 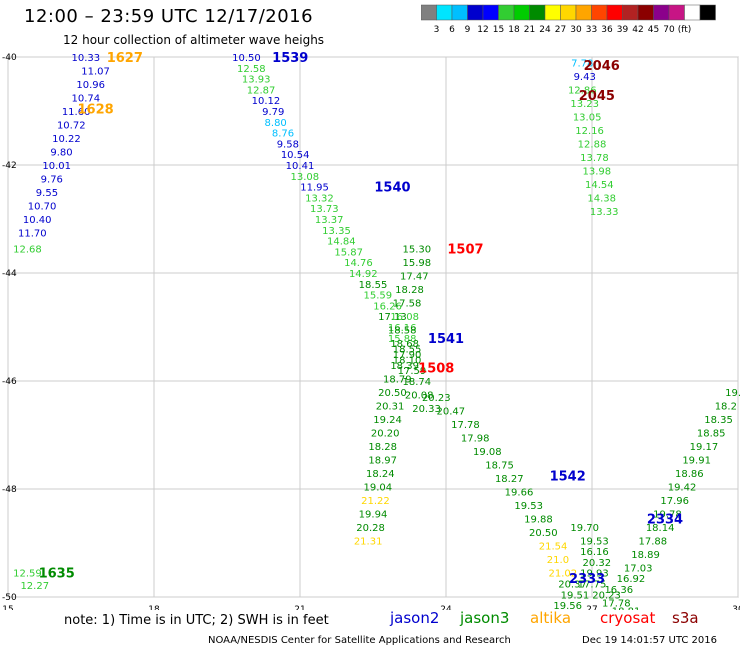 What do you see at coordinates (582, 90) in the screenshot?
I see `swh-data-point: 12.86` at bounding box center [582, 90].